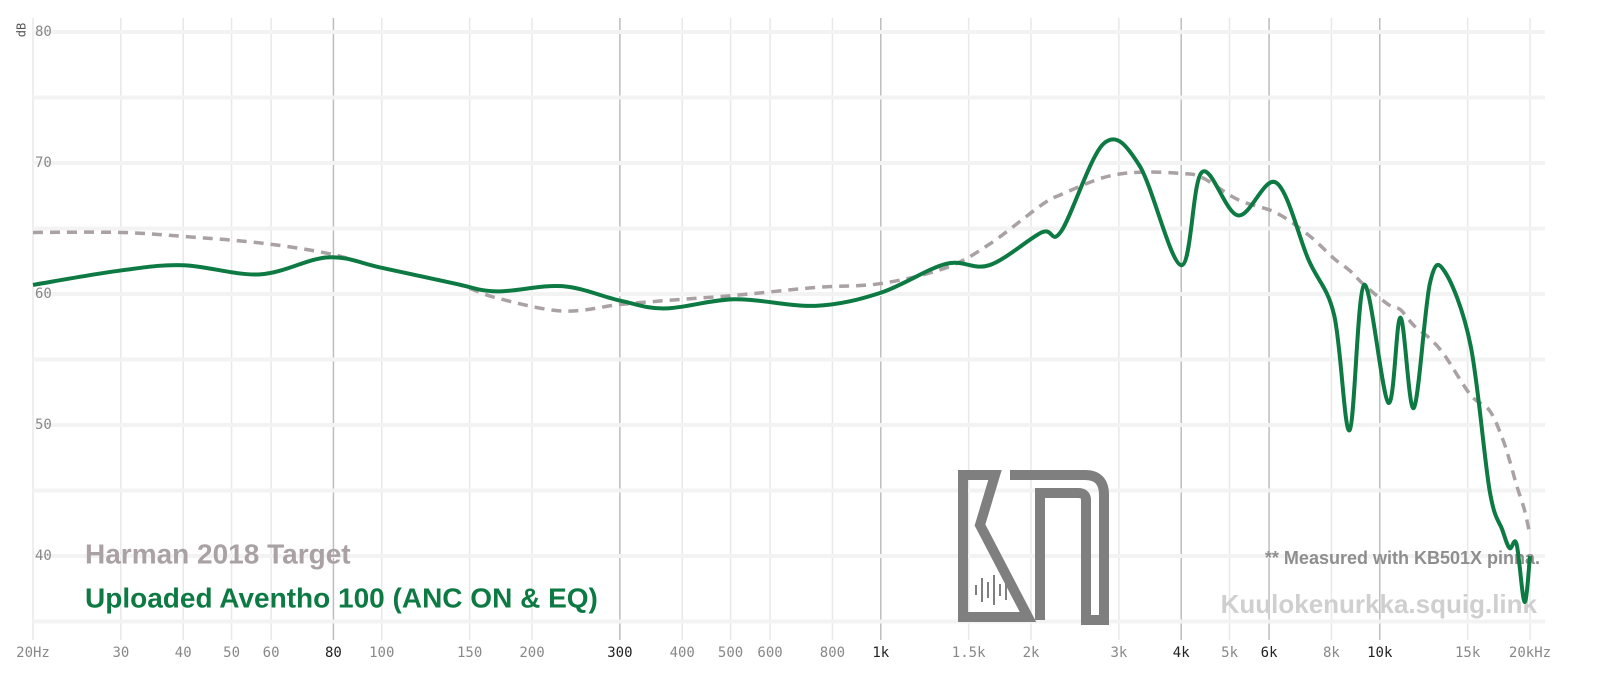 This screenshot has width=1600, height=692. Describe the element at coordinates (231, 653) in the screenshot. I see `x-tick-label: 50` at that location.